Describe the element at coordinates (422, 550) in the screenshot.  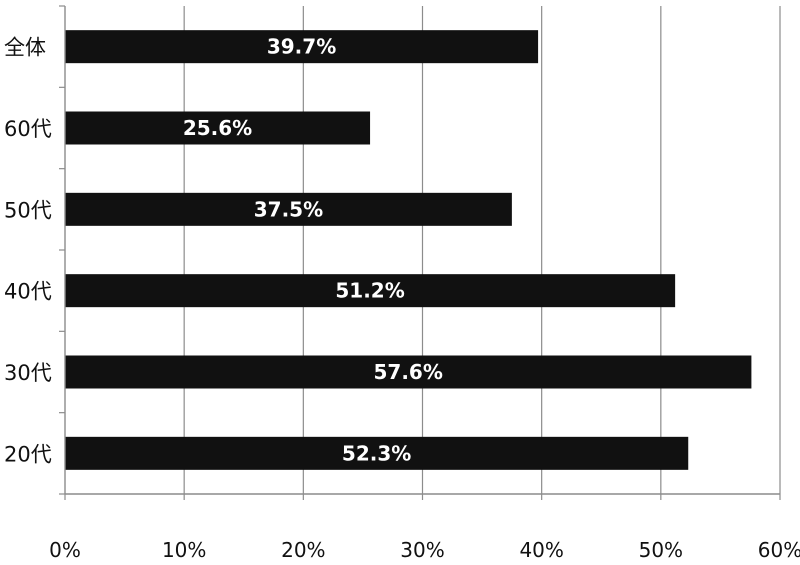
I see `x-tick-label: 30%` at that location.